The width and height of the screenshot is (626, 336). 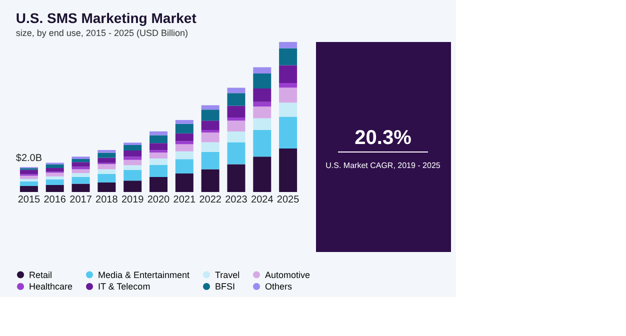 I want to click on legend-label: BFSI, so click(x=225, y=287).